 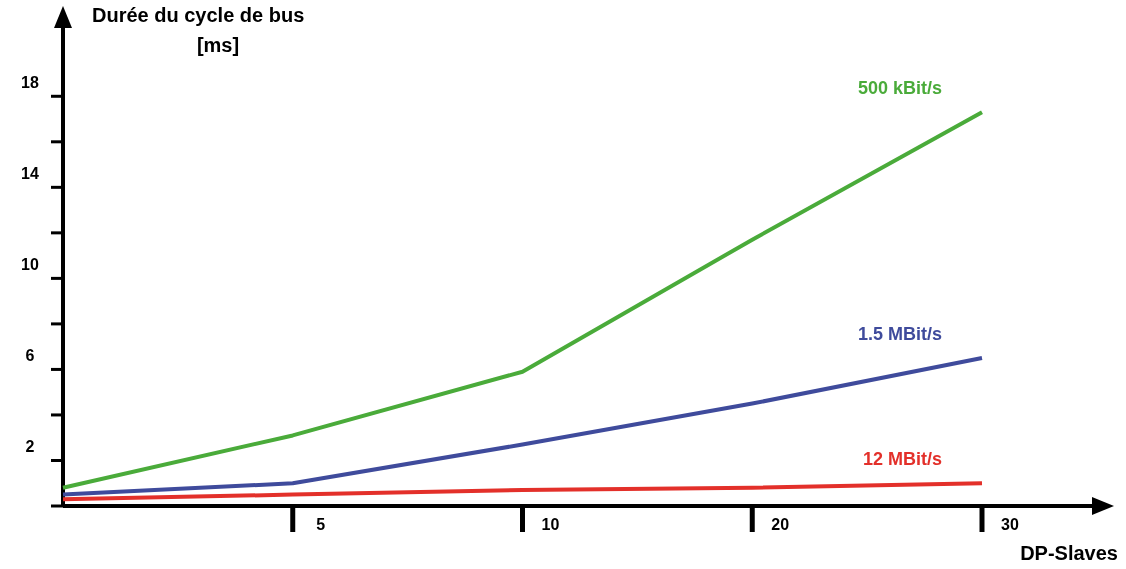 What do you see at coordinates (1010, 524) in the screenshot?
I see `x-tick-label: 30` at bounding box center [1010, 524].